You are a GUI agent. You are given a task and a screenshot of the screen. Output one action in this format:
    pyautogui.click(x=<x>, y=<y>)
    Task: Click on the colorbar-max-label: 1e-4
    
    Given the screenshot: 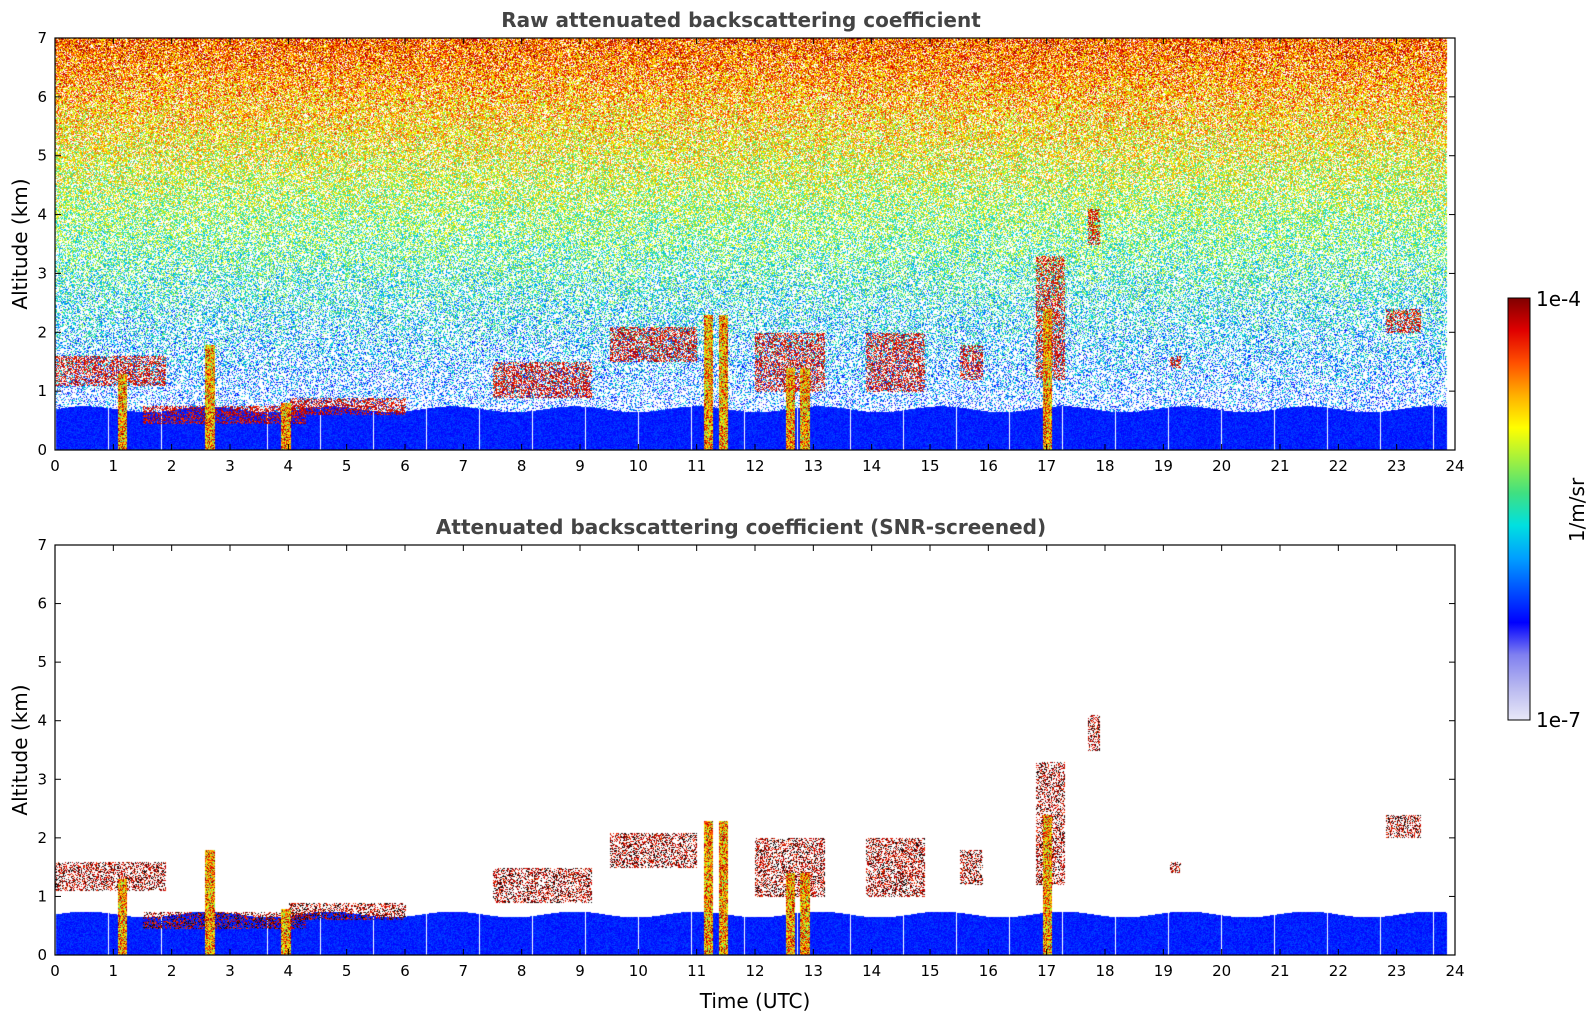 What is the action you would take?
    pyautogui.click(x=1558, y=299)
    